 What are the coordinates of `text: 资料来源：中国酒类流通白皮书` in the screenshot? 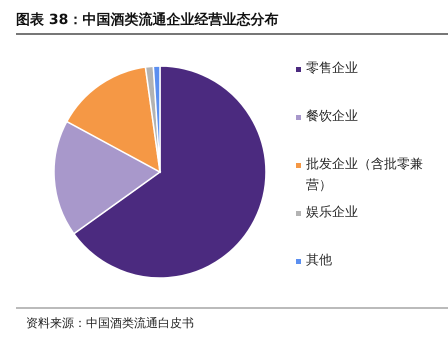 It's located at (110, 323).